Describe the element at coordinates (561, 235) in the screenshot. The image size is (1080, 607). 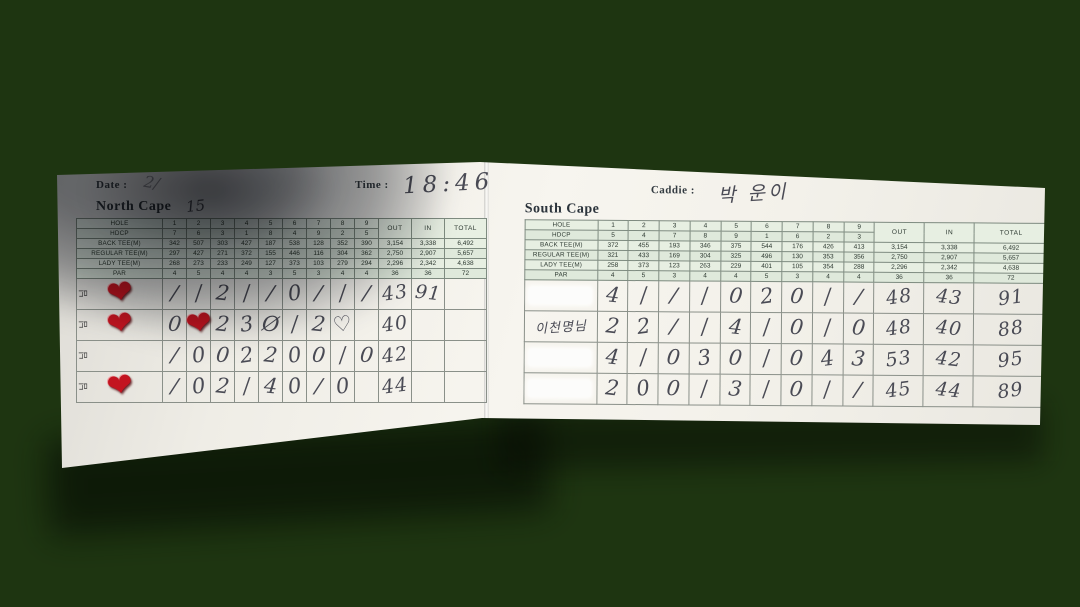
I see `row-label: HDCP` at that location.